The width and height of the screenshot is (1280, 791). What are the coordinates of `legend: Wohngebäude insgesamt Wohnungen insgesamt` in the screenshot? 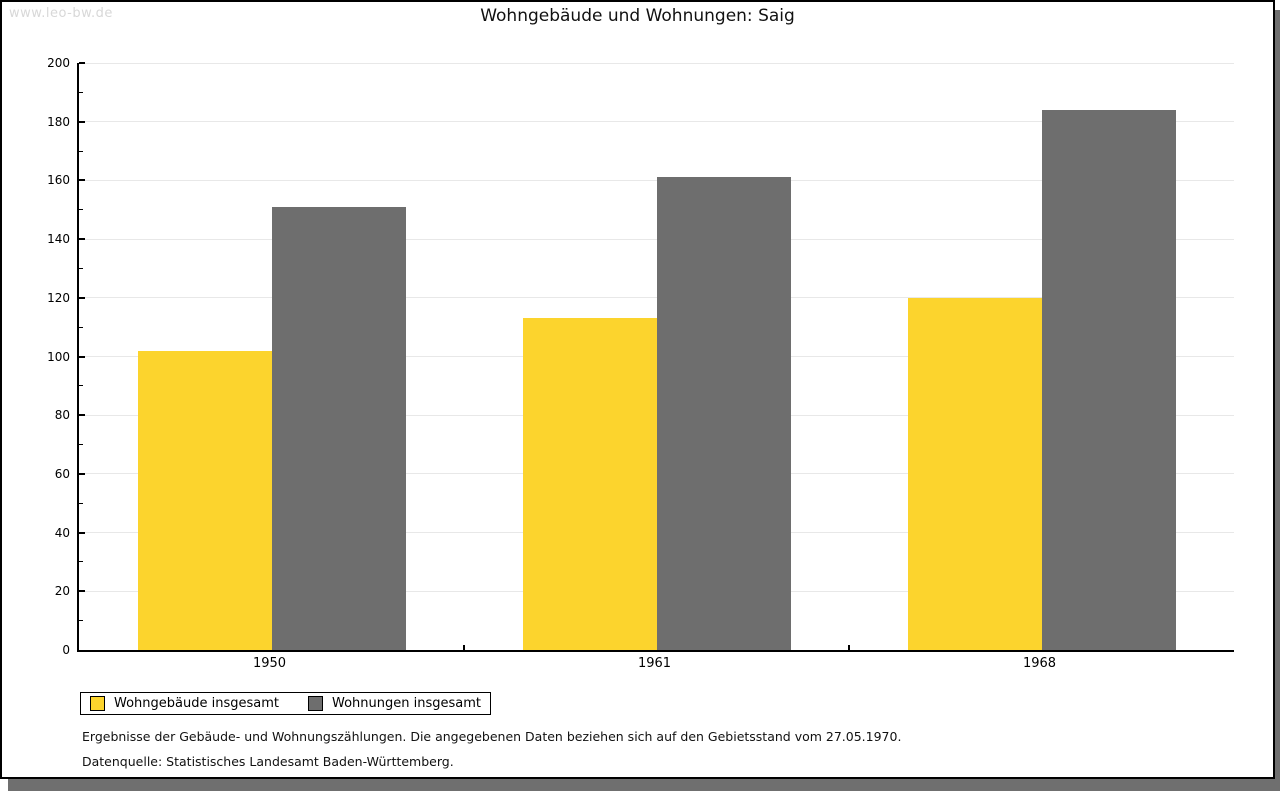 It's located at (285, 703).